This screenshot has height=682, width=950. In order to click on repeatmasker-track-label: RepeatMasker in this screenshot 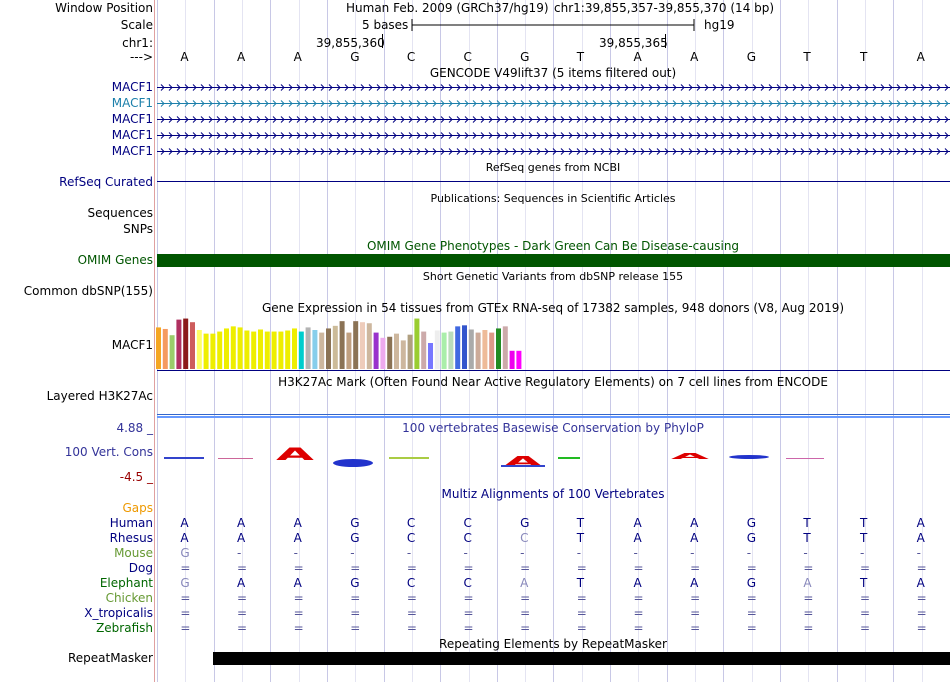, I will do `click(110, 658)`.